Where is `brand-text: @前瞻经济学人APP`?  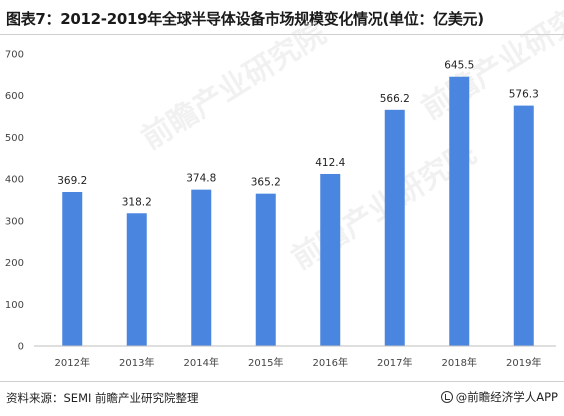
brand-text: @前瞻经济学人APP is located at coordinates (506, 397).